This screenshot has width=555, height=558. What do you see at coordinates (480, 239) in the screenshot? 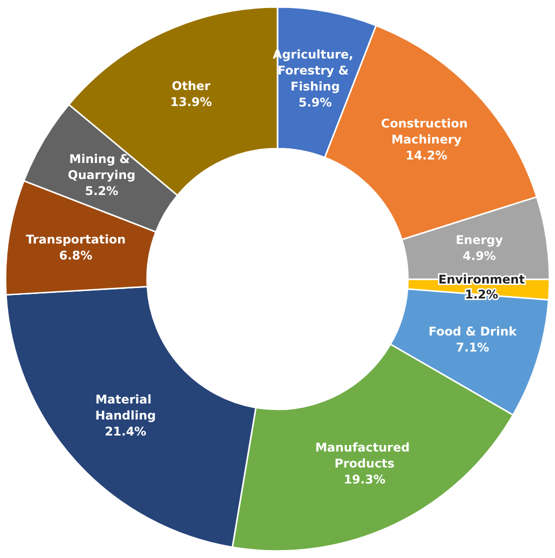
I see `slice-label: Energy` at bounding box center [480, 239].